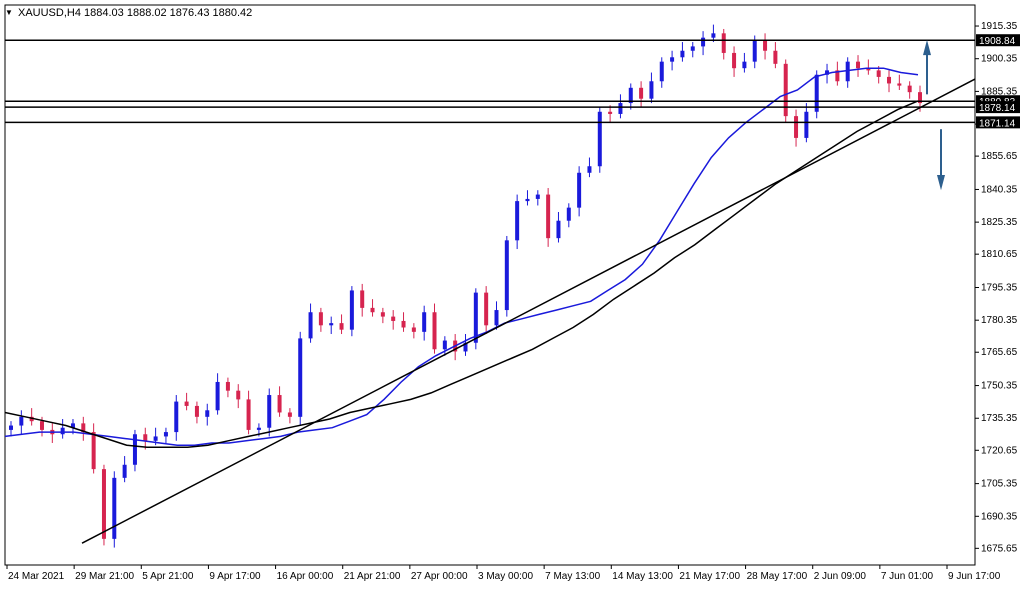 This screenshot has height=593, width=1024. Describe the element at coordinates (999, 59) in the screenshot. I see `y-tick-label: 1900.35` at that location.